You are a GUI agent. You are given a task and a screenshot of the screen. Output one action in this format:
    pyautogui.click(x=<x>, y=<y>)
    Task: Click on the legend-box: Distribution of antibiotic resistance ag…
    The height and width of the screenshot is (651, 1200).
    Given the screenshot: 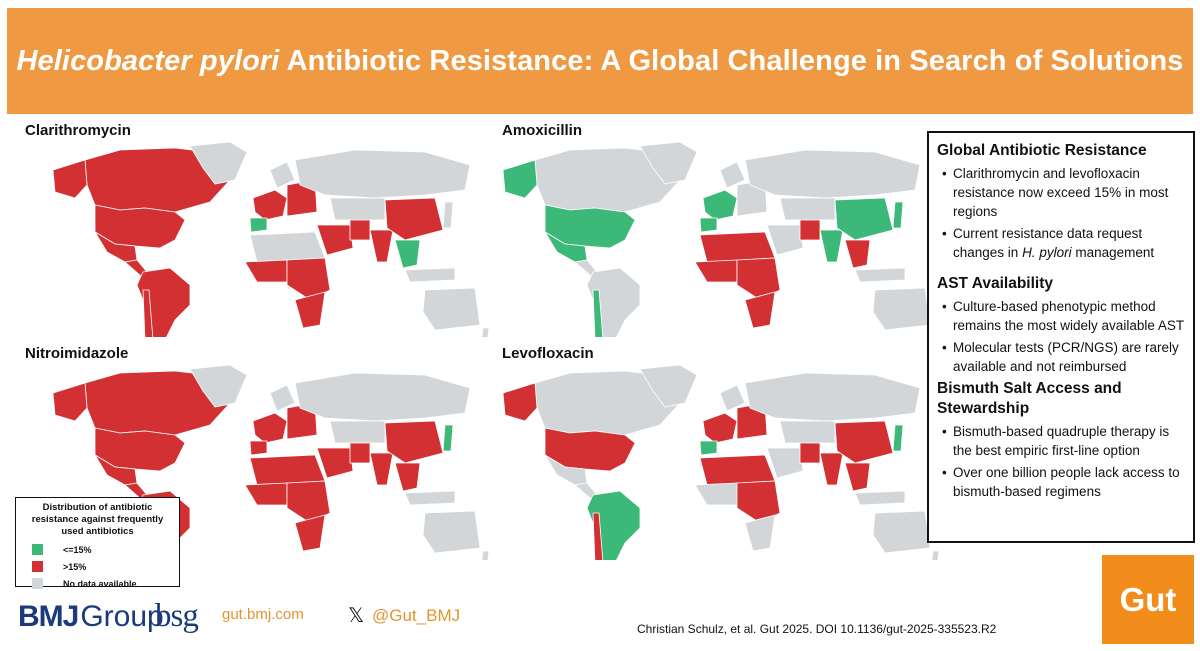 What is the action you would take?
    pyautogui.click(x=97, y=543)
    